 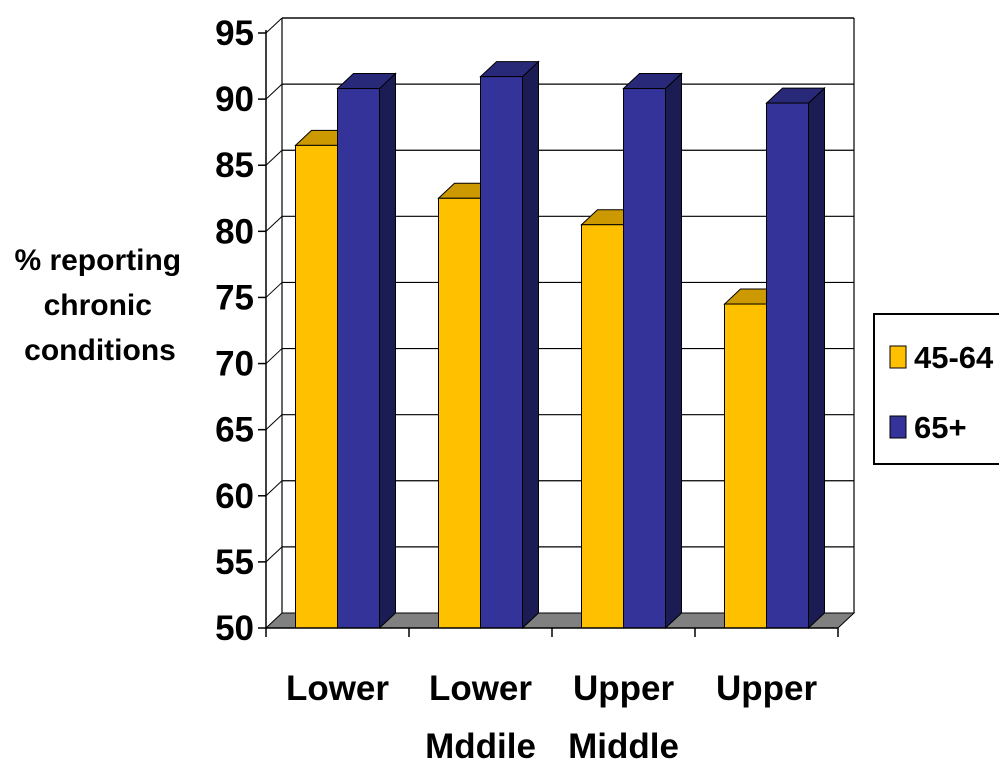 I want to click on legend-label-65plus: 65+, so click(x=940, y=427).